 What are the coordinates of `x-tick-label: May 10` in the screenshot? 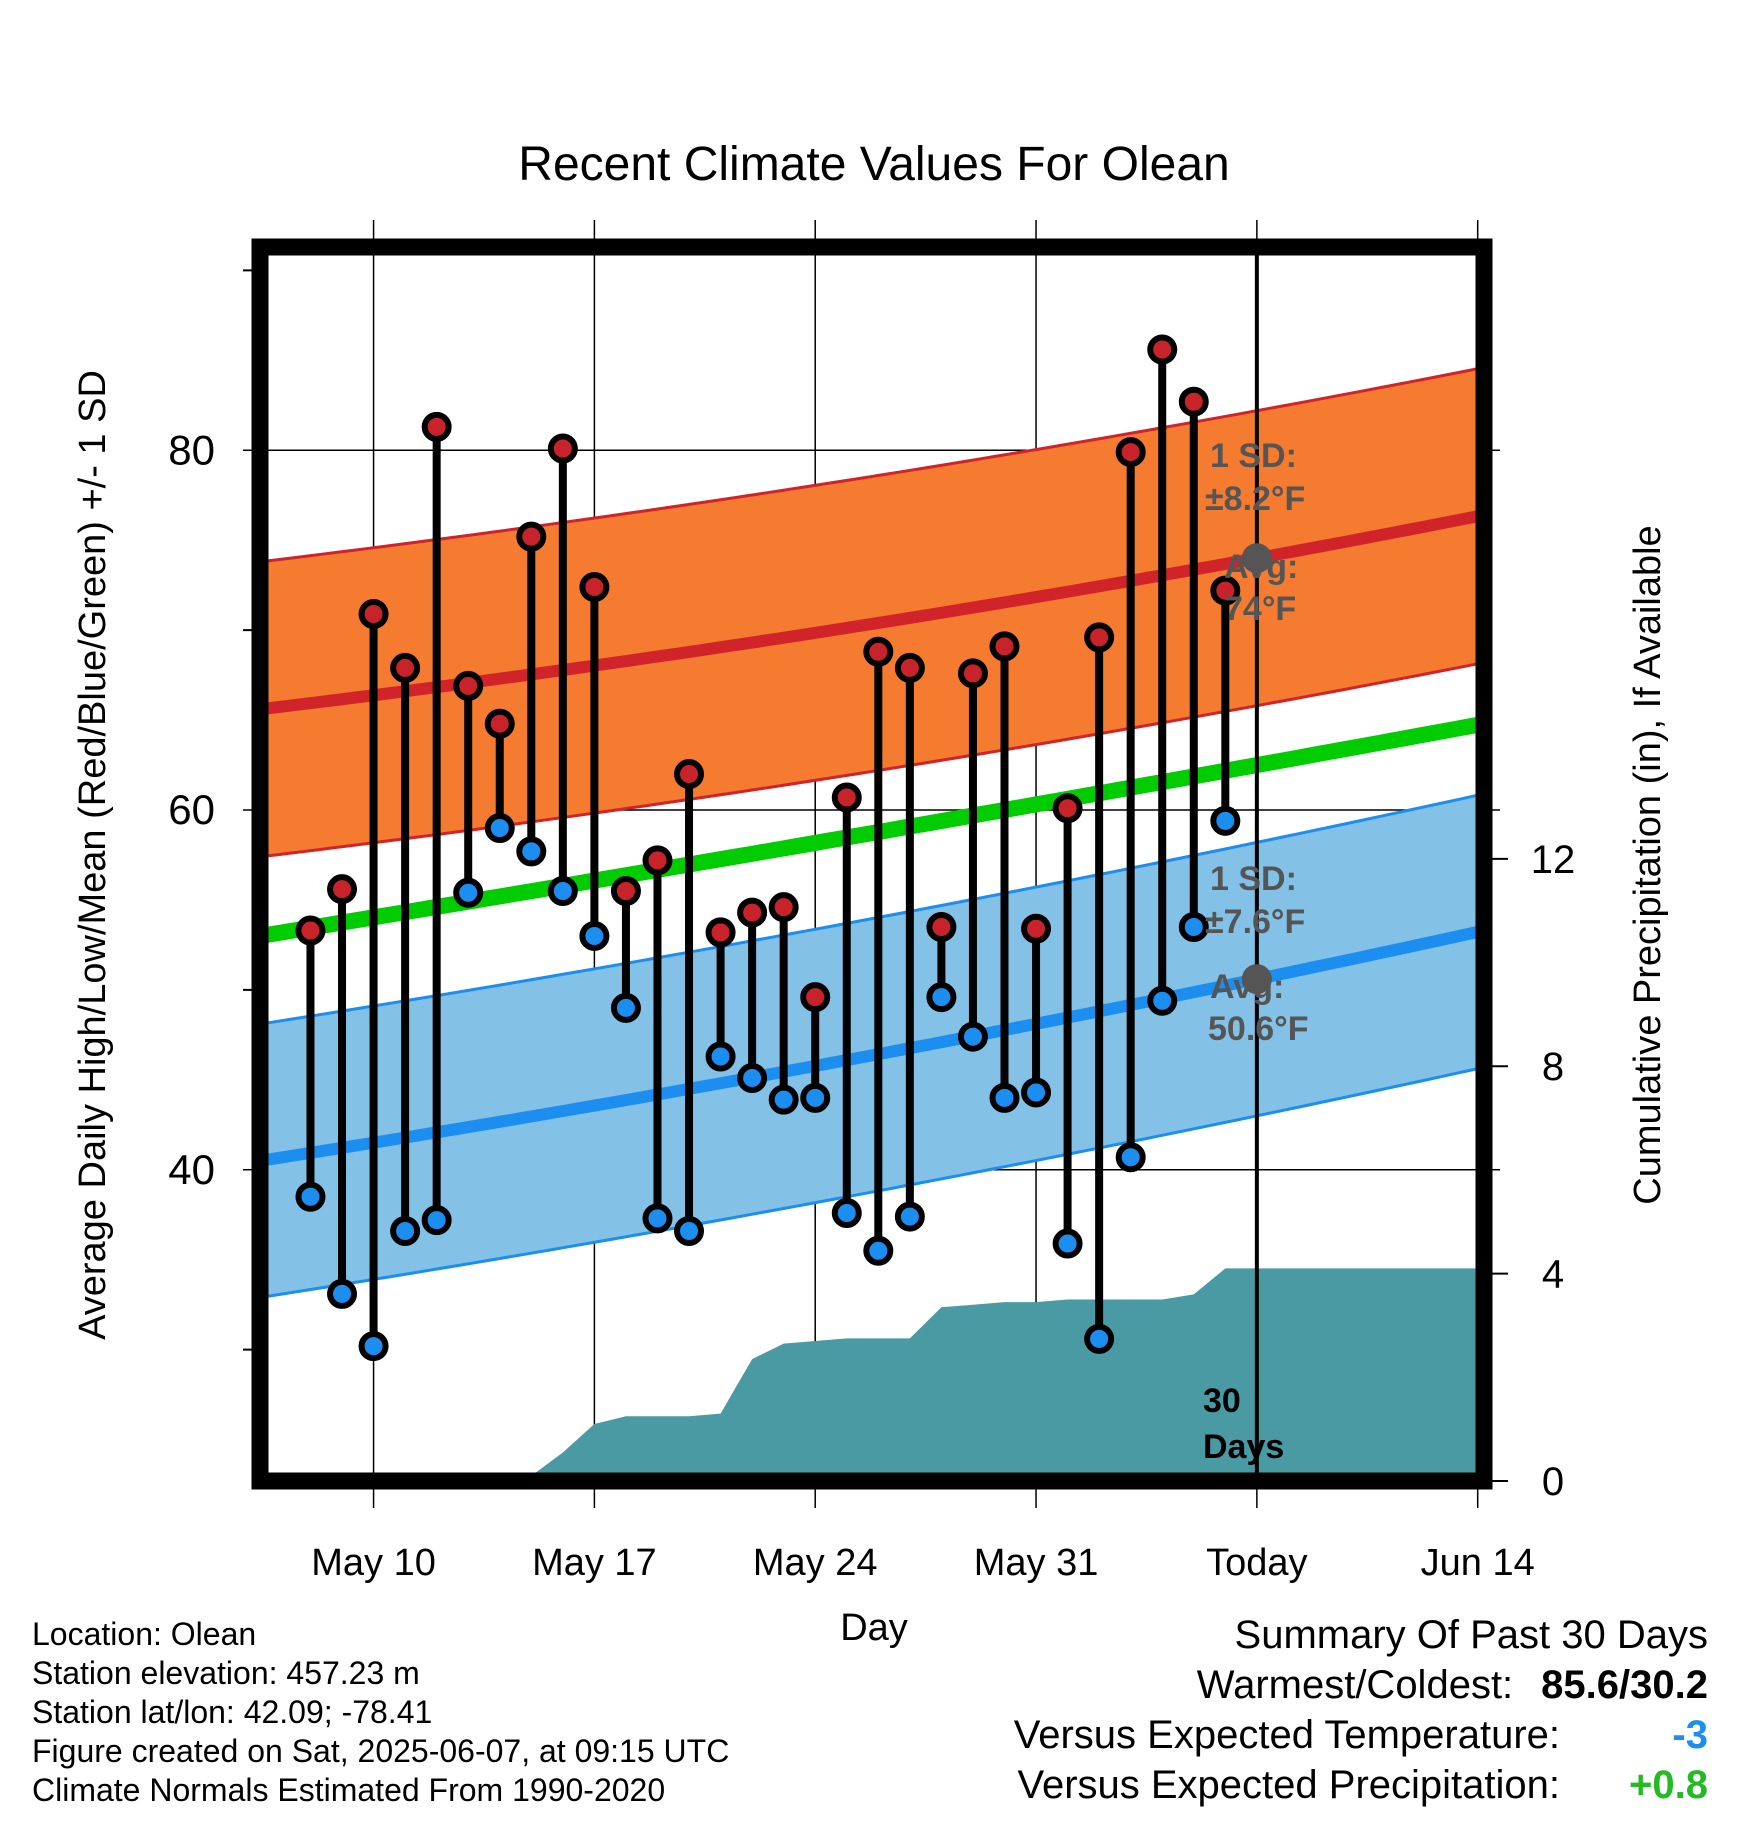 It's located at (373, 1563).